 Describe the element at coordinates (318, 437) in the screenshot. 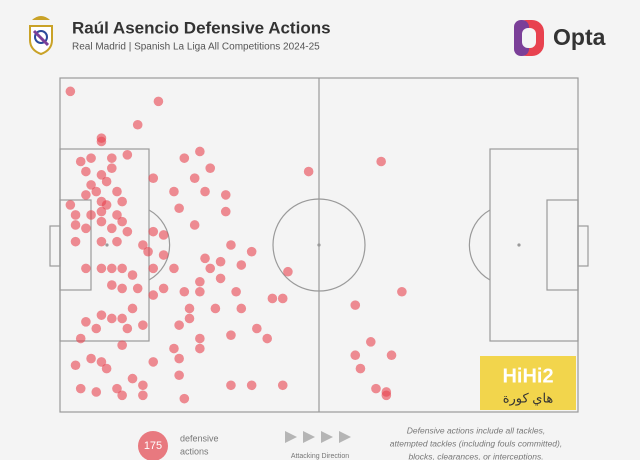

I see `direction-arrows` at that location.